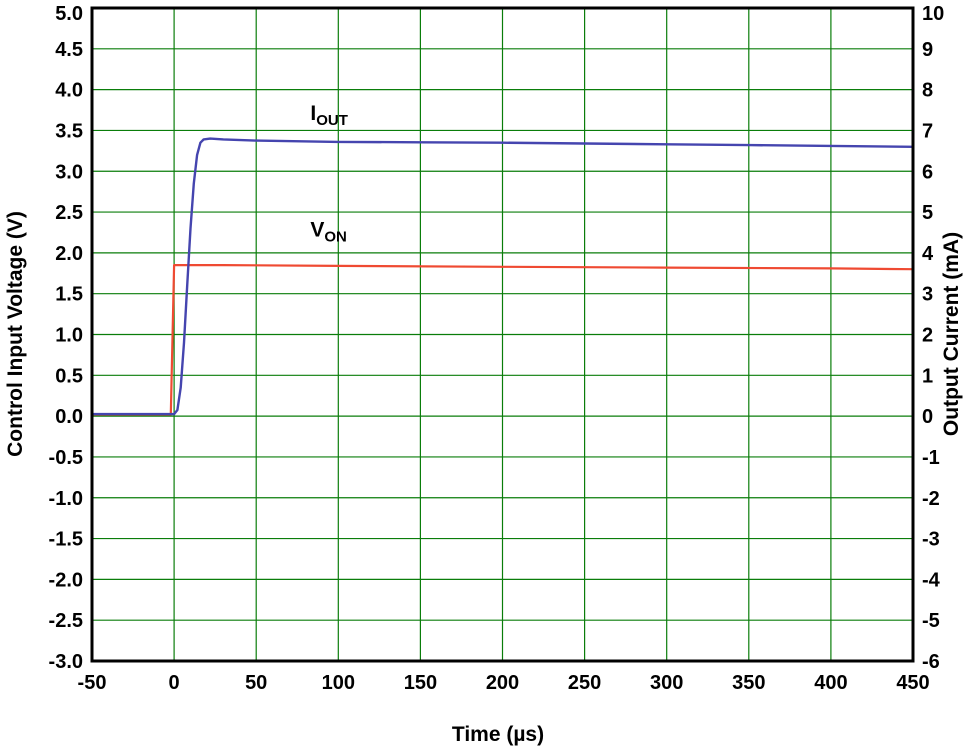  I want to click on x-tick-label: 100, so click(338, 683).